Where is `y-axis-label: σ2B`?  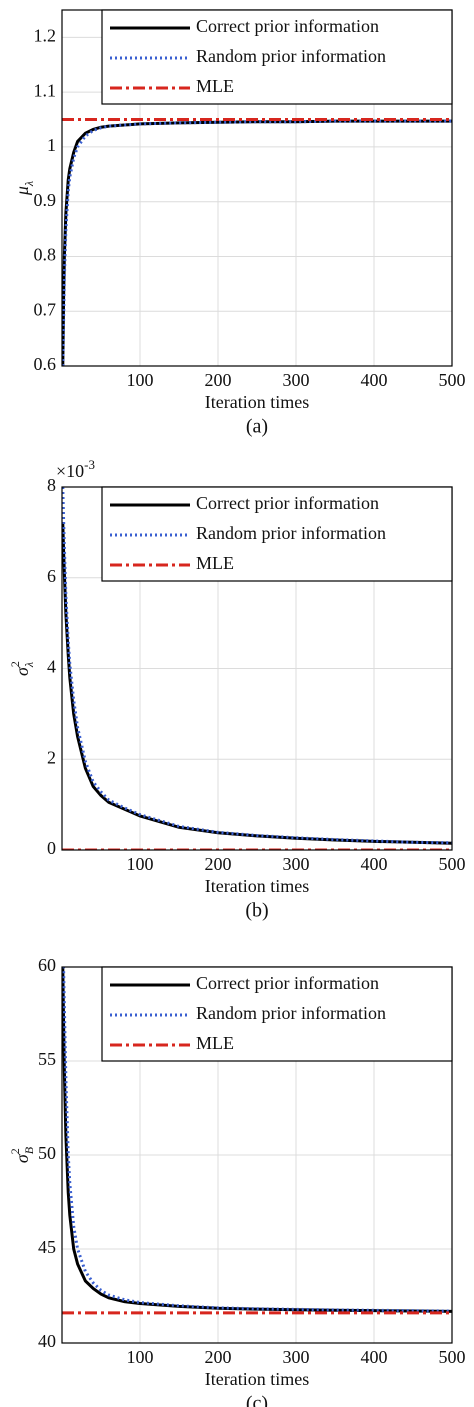 y-axis-label: σ2B is located at coordinates (22, 1154).